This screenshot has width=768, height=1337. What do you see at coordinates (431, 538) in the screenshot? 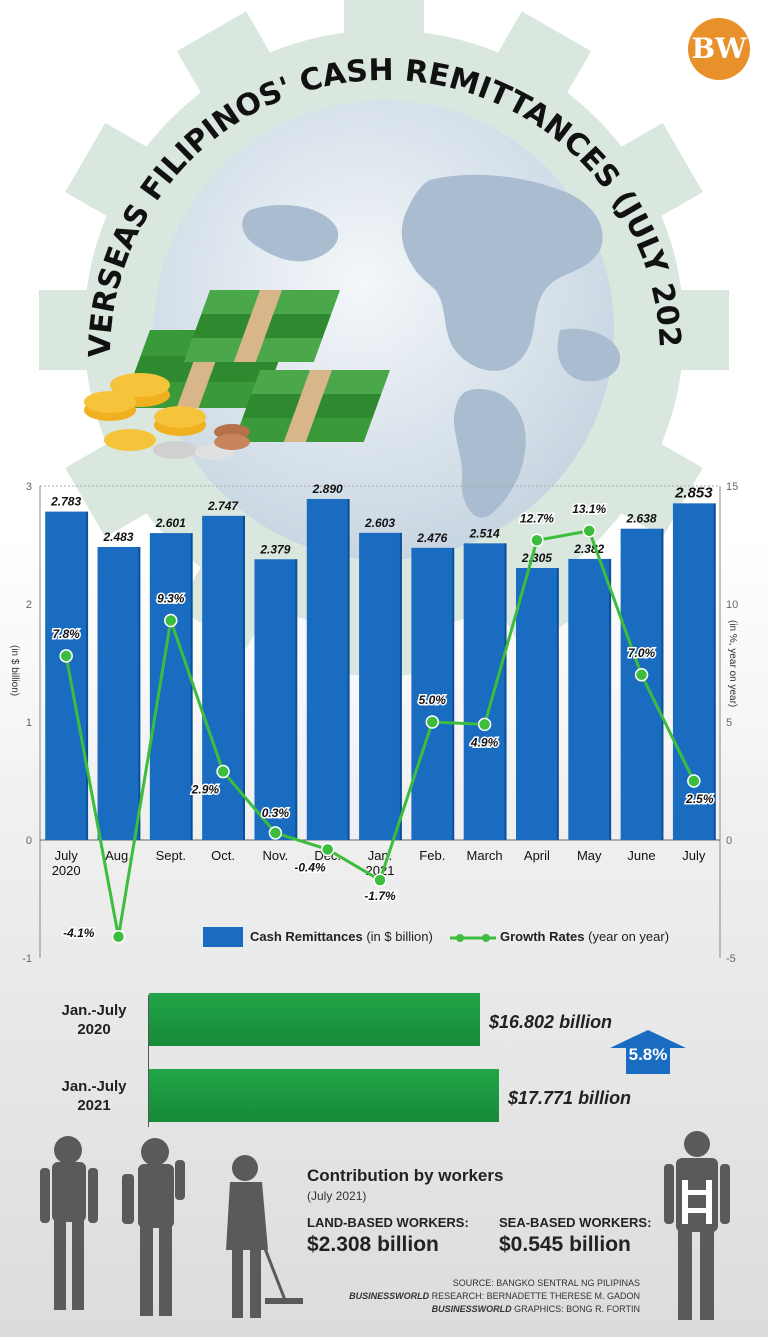
I see `bar-value-label: 2.476` at bounding box center [431, 538].